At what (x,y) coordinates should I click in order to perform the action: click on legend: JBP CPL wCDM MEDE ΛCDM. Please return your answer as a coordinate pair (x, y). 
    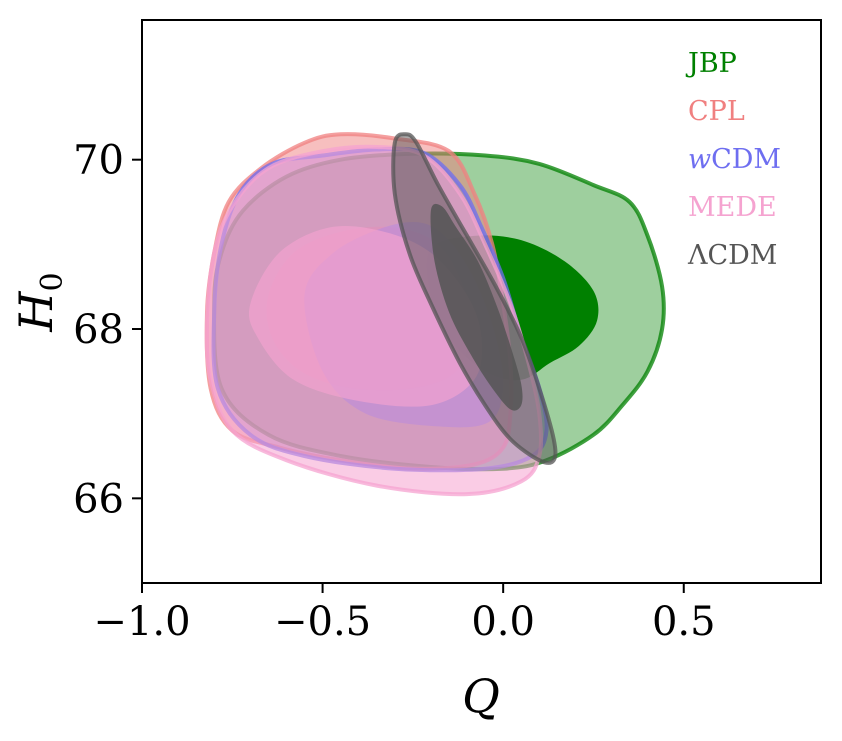
    Looking at the image, I should click on (733, 159).